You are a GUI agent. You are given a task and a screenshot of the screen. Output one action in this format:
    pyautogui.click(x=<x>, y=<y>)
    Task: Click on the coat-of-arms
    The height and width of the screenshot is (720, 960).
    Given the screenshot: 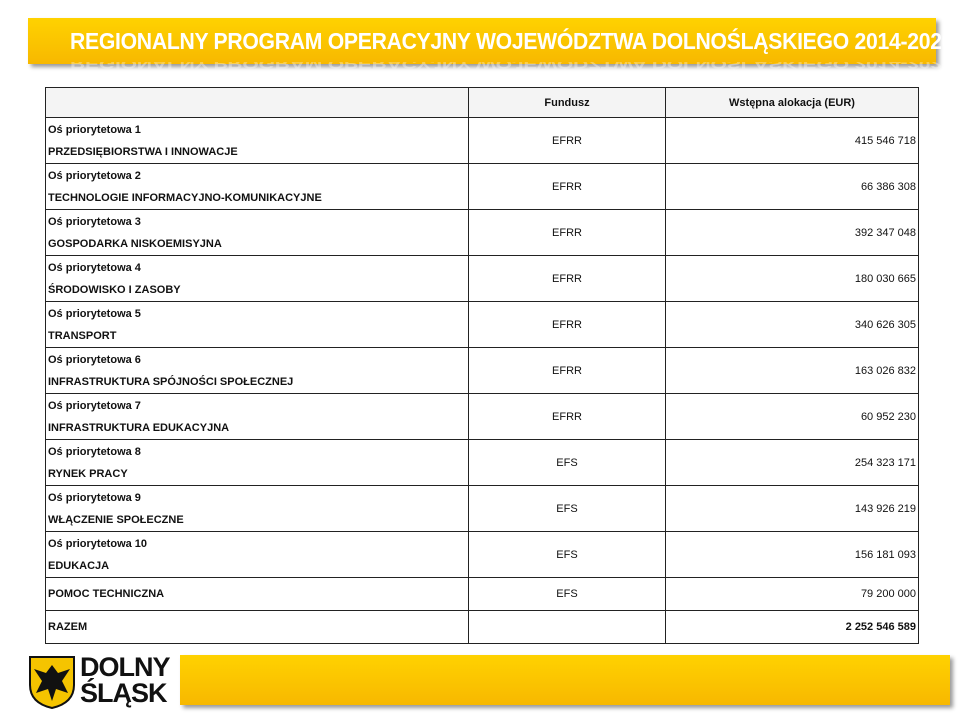 What is the action you would take?
    pyautogui.click(x=52, y=682)
    